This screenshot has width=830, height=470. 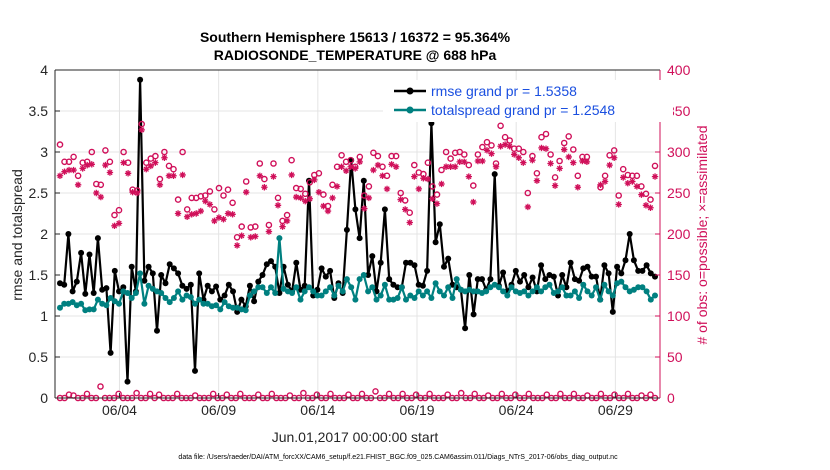 What do you see at coordinates (702, 234) in the screenshot?
I see `y-axis-label-right: # of obs: o=possible; ×=assimilated` at bounding box center [702, 234].